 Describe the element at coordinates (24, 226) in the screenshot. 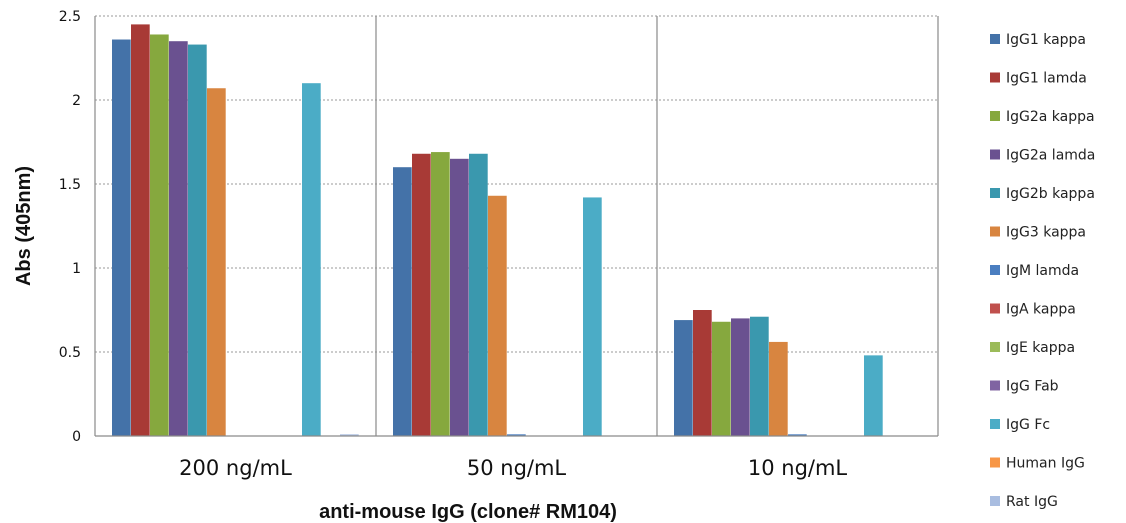

I see `y-axis-title: Abs (405nm)` at that location.